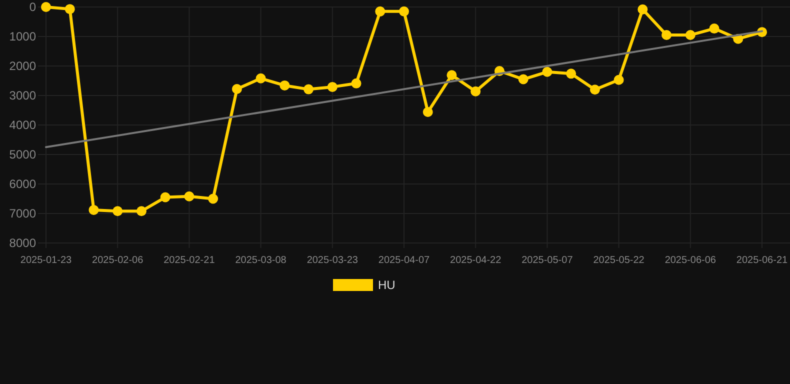 The width and height of the screenshot is (790, 384). Describe the element at coordinates (32, 7) in the screenshot. I see `y-tick-label: 0` at that location.